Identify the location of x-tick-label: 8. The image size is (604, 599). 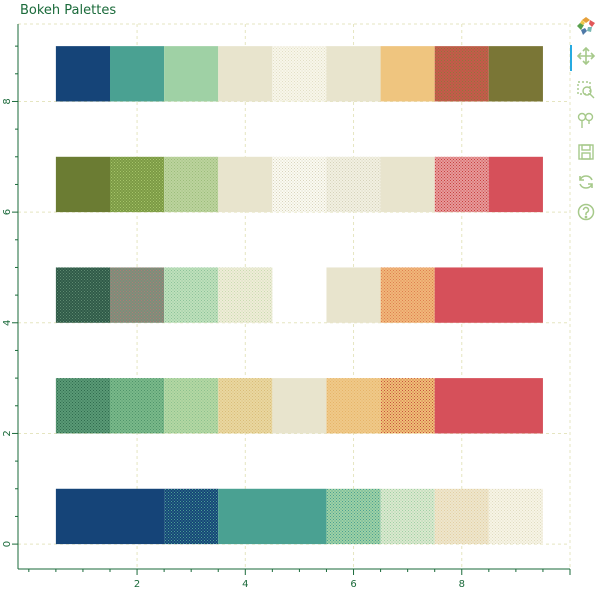
(462, 584).